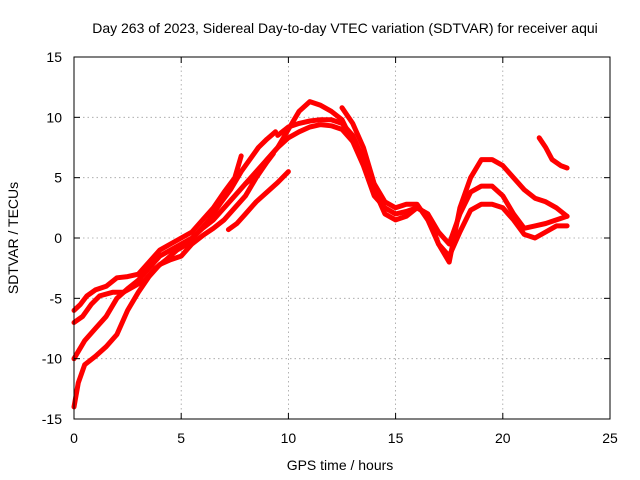  What do you see at coordinates (13, 238) in the screenshot?
I see `y-axis-label: SDTVAR / TECUs` at bounding box center [13, 238].